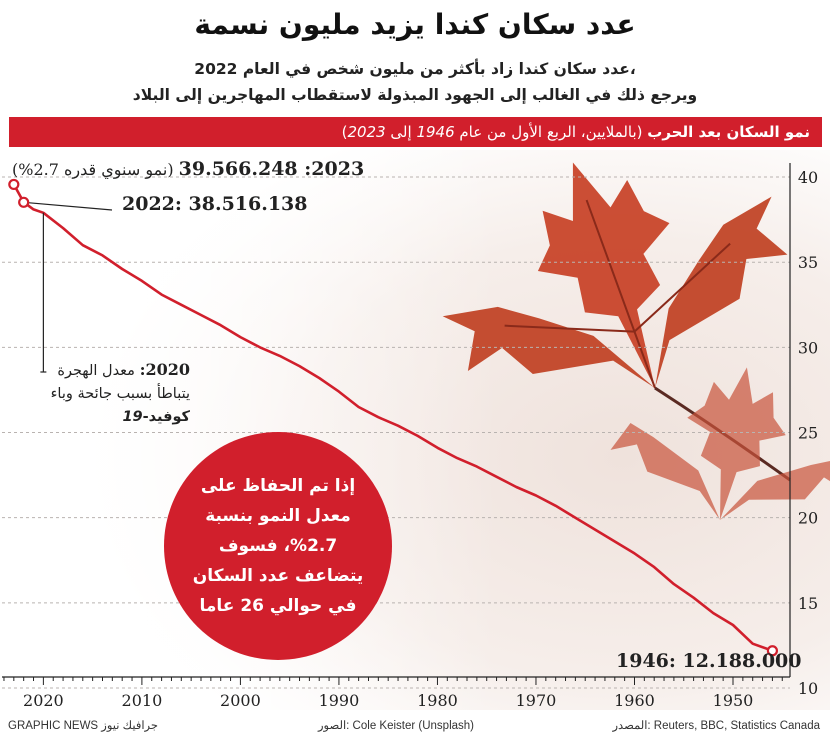 This screenshot has width=830, height=746. I want to click on label-2023-note: (نمو سنوي قدره 2.7%), so click(93, 169).